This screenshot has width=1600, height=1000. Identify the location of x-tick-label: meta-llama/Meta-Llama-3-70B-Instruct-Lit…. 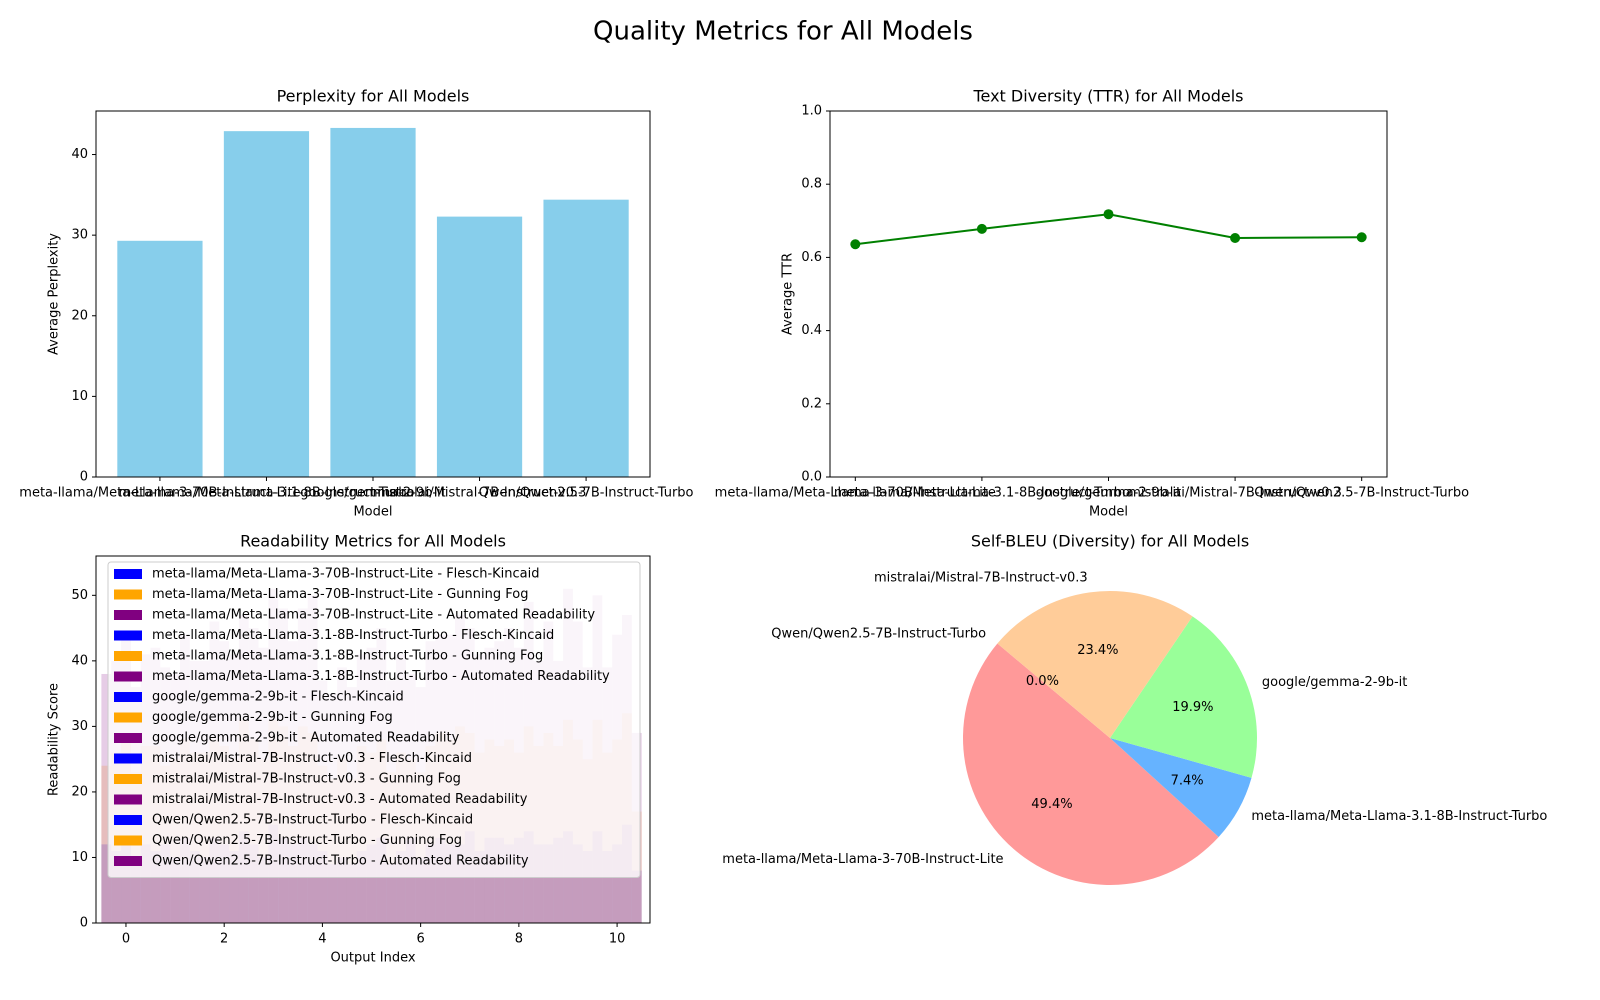
(855, 493).